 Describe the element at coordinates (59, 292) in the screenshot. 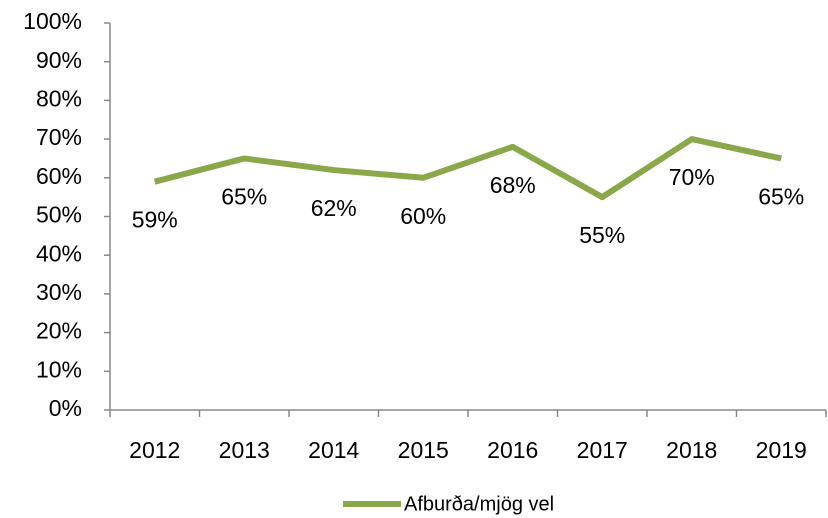

I see `y-tick-label: 30%` at that location.